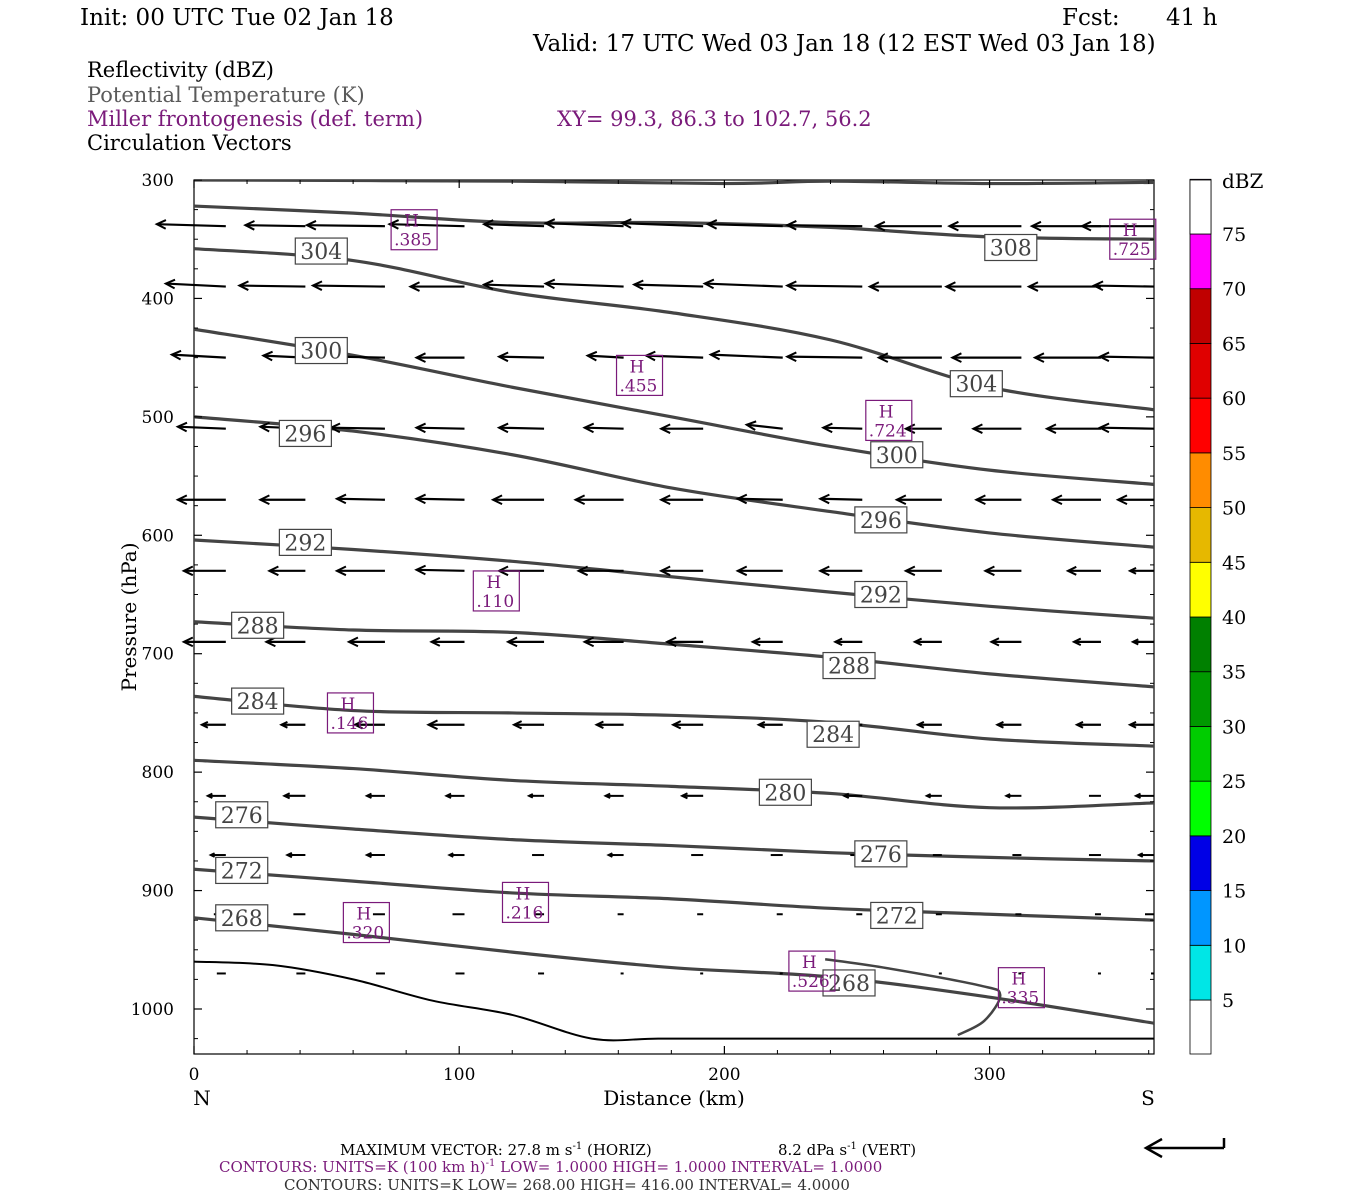  I want to click on footer-max-vector-vert: 8.2 dPa s-1 (VERT), so click(847, 1150).